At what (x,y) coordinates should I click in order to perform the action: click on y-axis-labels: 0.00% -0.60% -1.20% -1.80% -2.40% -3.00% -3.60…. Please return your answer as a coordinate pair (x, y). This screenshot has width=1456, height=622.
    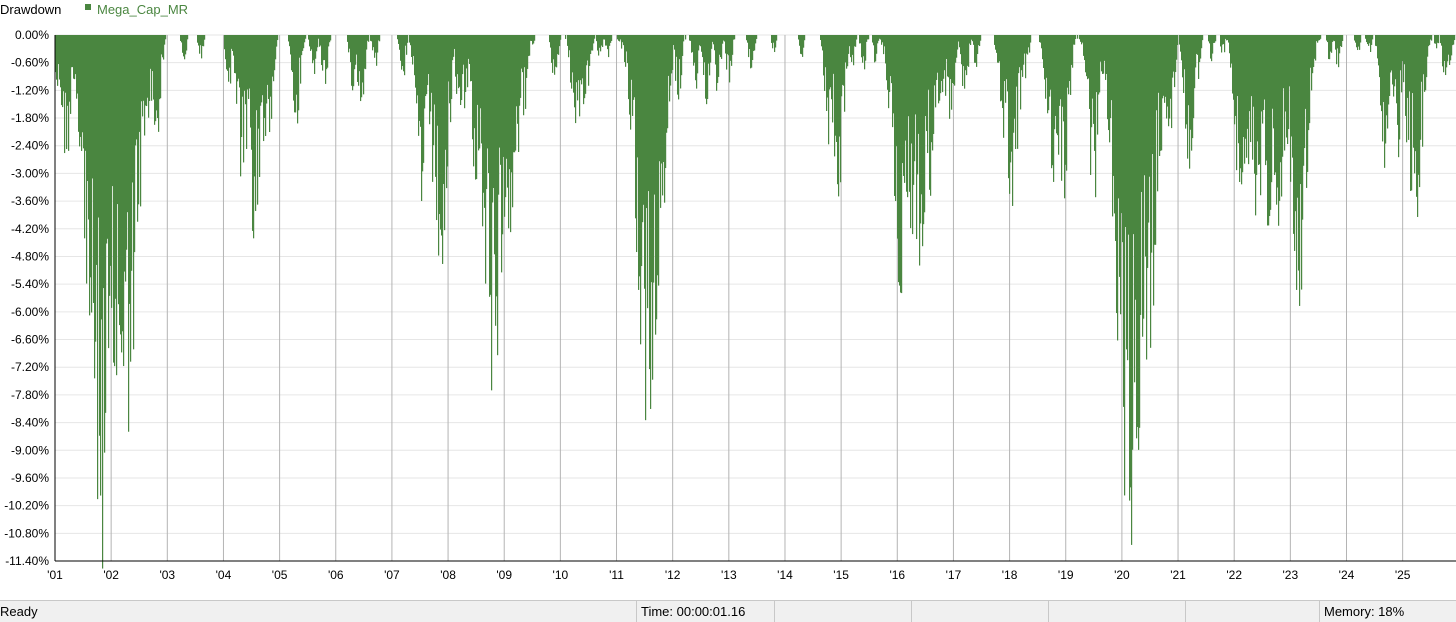
    Looking at the image, I should click on (26, 298).